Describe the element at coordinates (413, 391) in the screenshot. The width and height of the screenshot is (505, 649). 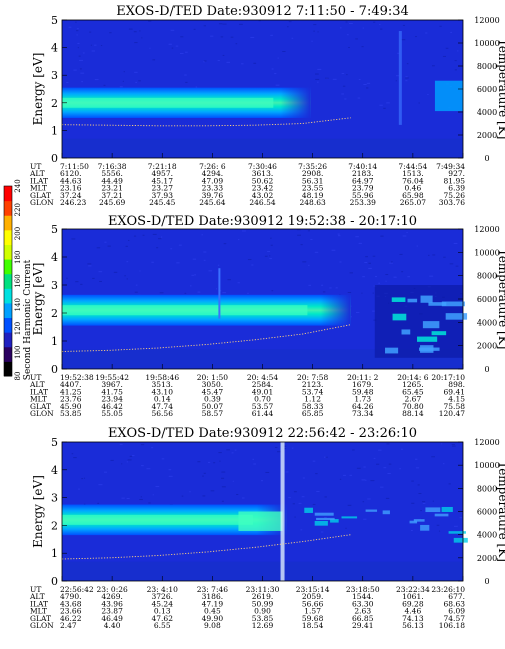
I see `table-cell: 65.45` at that location.